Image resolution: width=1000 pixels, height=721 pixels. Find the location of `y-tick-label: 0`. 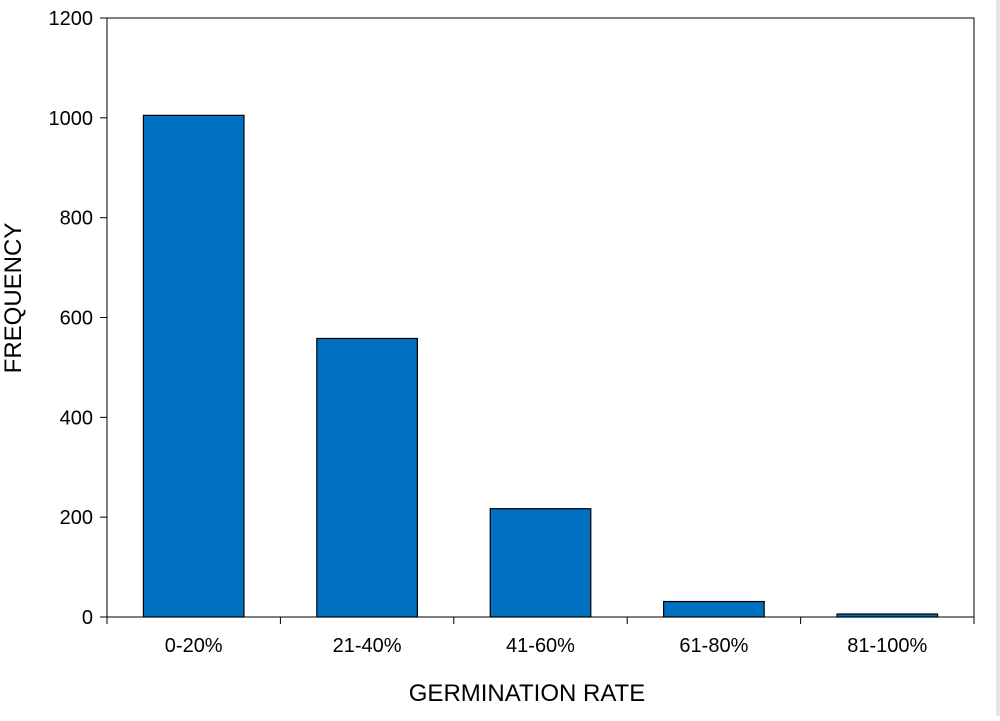

y-tick-label: 0 is located at coordinates (87, 618).